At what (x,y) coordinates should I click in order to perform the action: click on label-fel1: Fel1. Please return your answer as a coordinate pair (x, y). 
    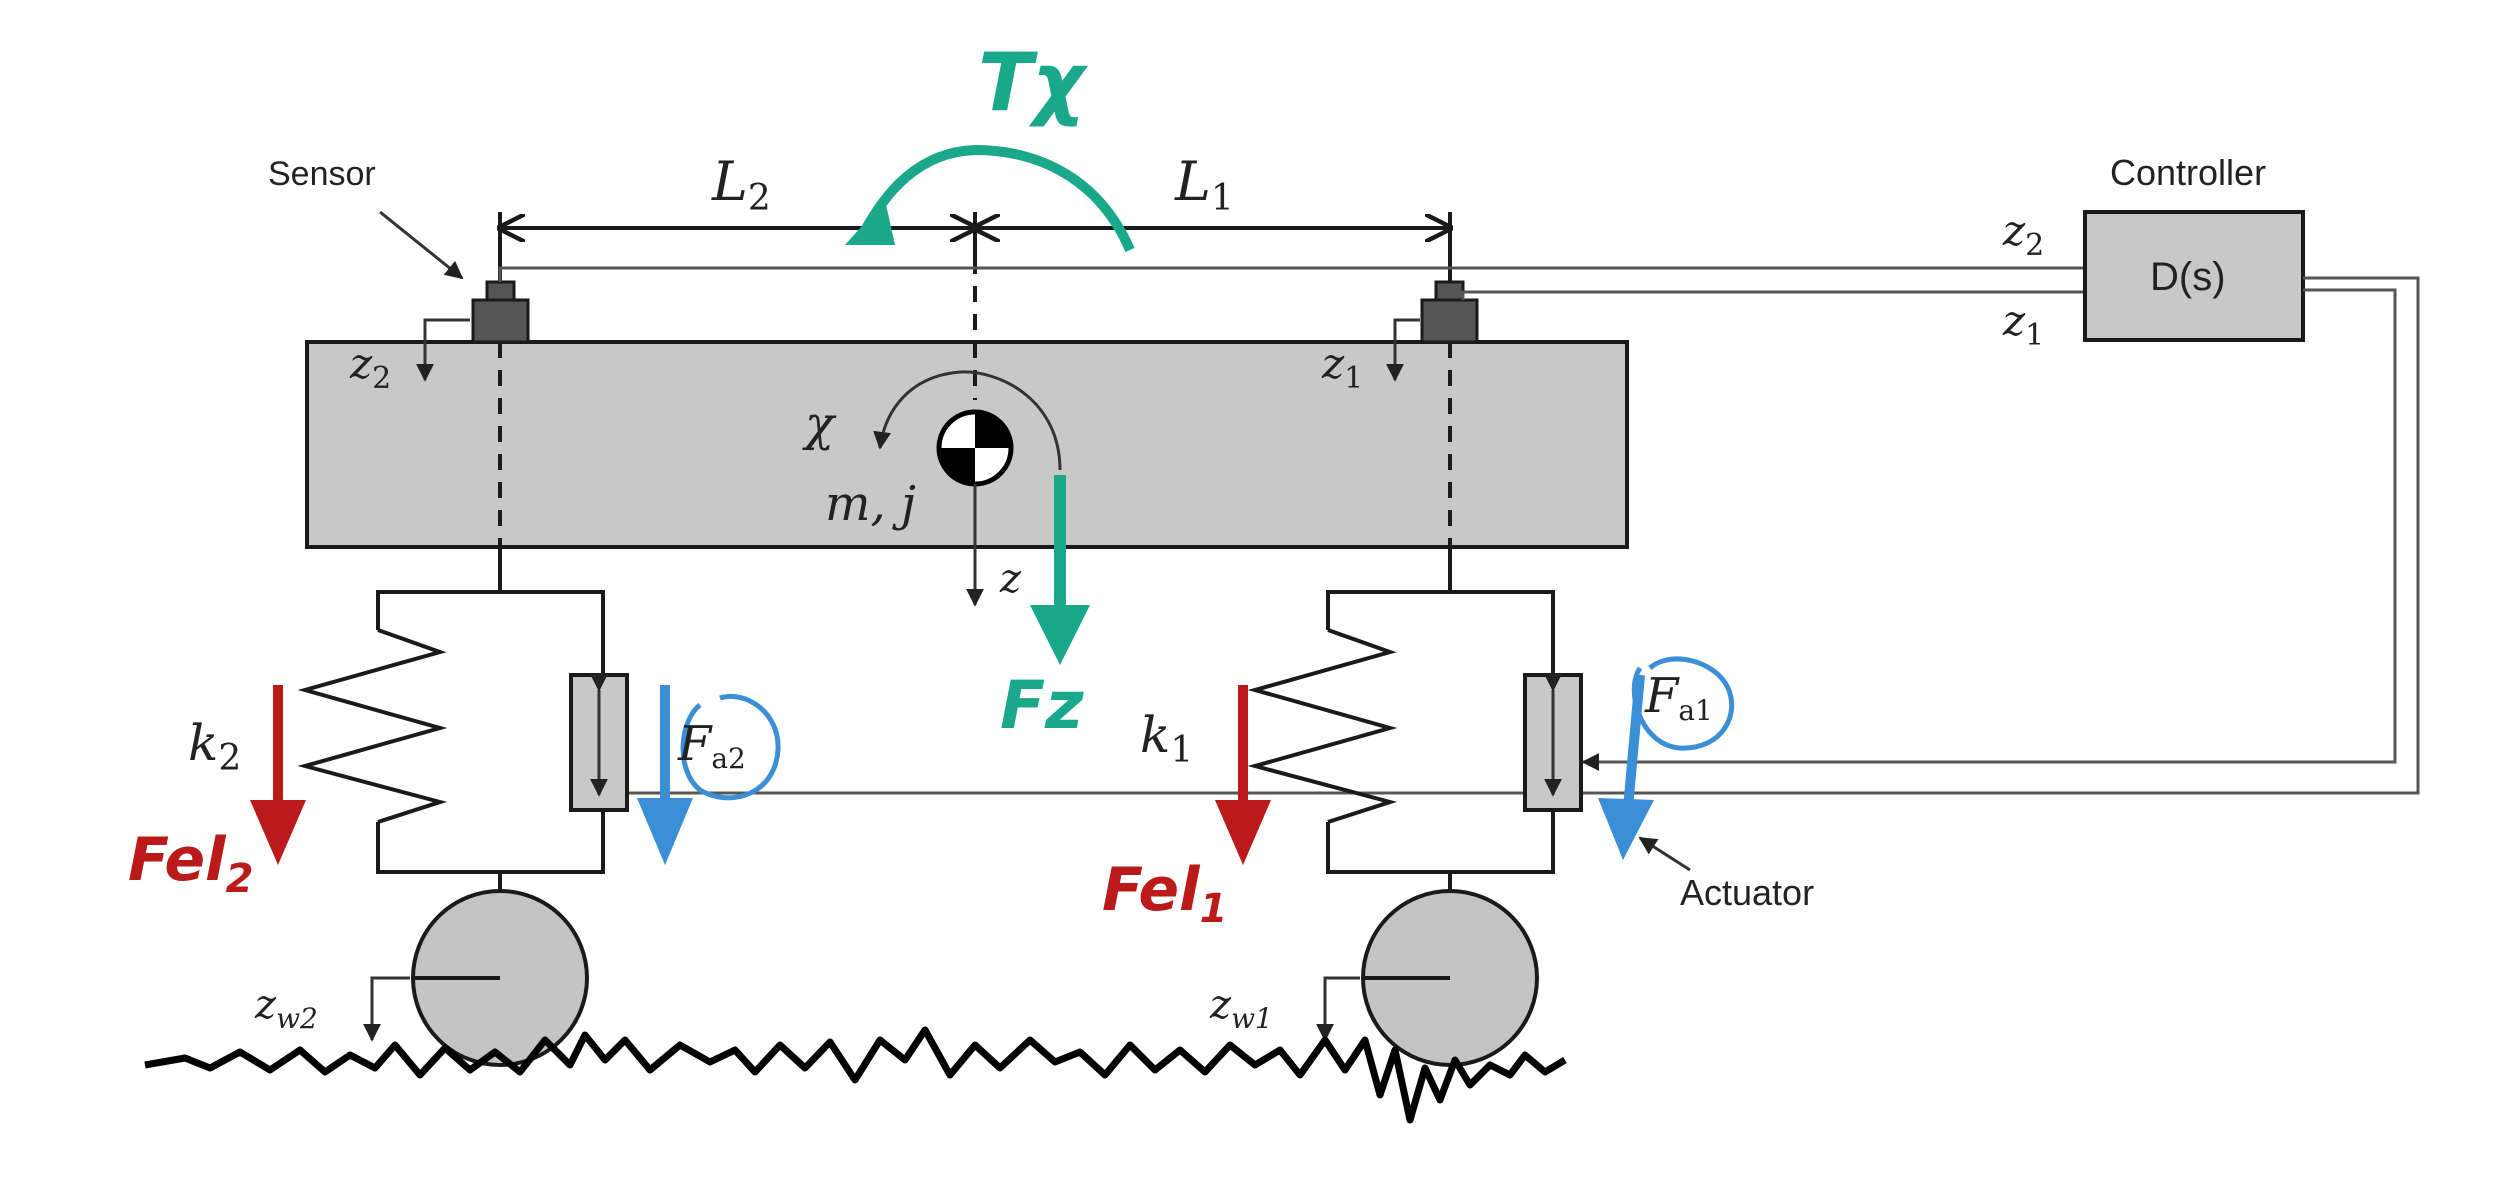
    Looking at the image, I should click on (1164, 893).